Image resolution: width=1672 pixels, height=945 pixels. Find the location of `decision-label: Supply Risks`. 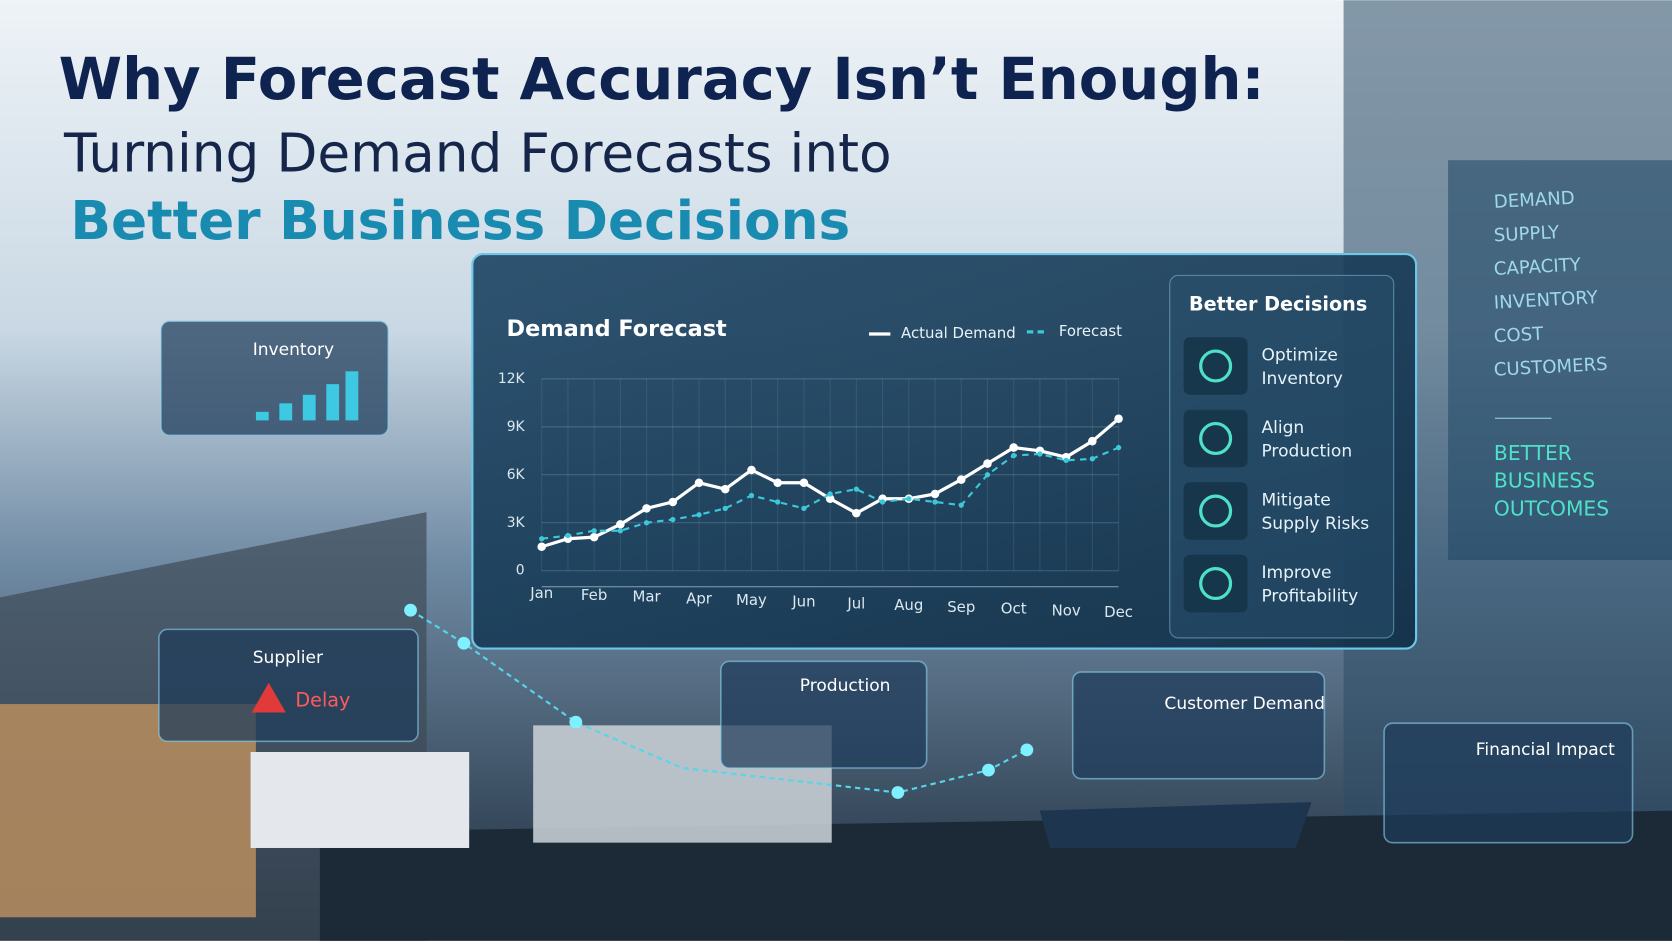

decision-label: Supply Risks is located at coordinates (1315, 524).